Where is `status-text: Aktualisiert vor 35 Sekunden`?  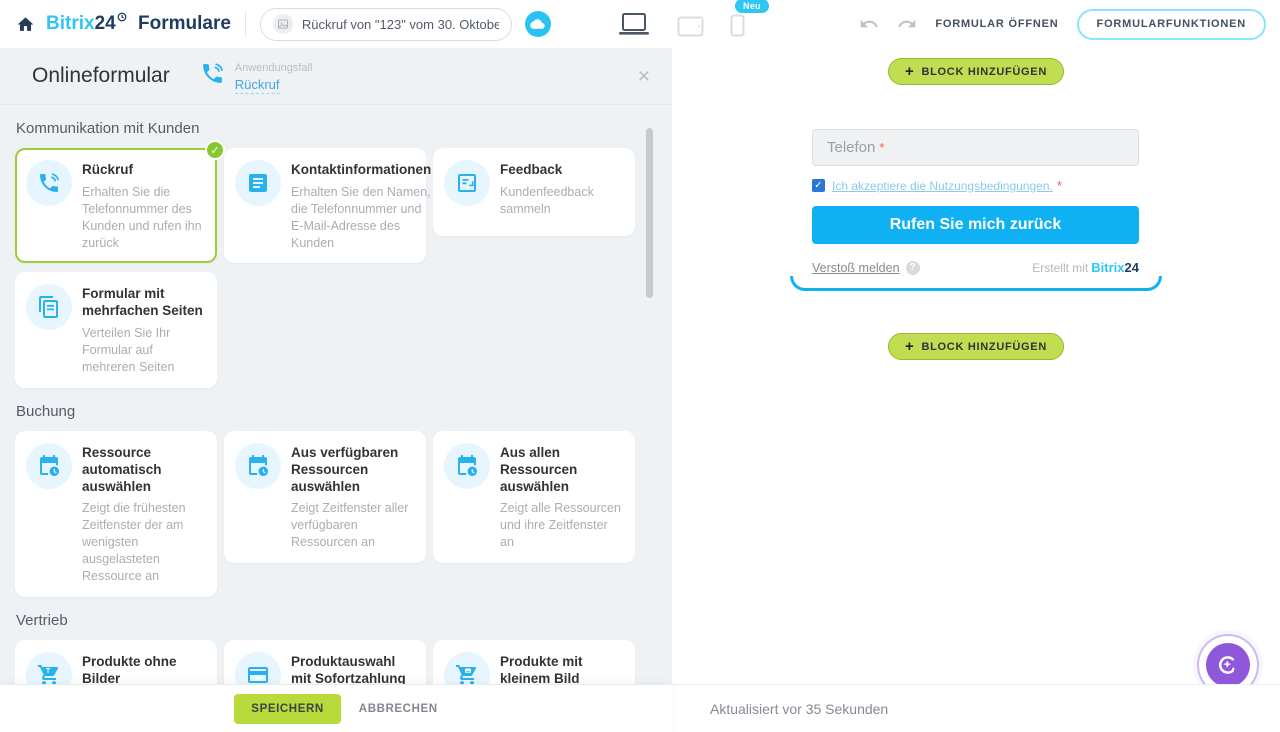
status-text: Aktualisiert vor 35 Sekunden is located at coordinates (799, 709).